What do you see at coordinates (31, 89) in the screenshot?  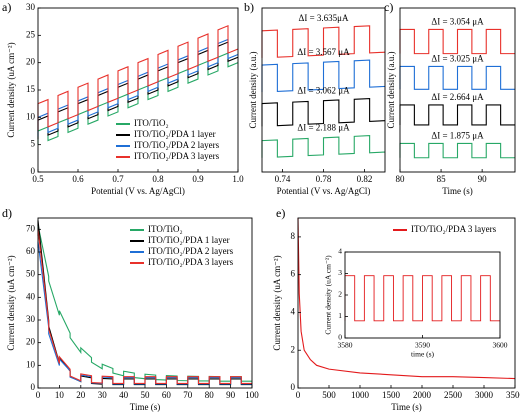 I see `y-tick-label: 15` at bounding box center [31, 89].